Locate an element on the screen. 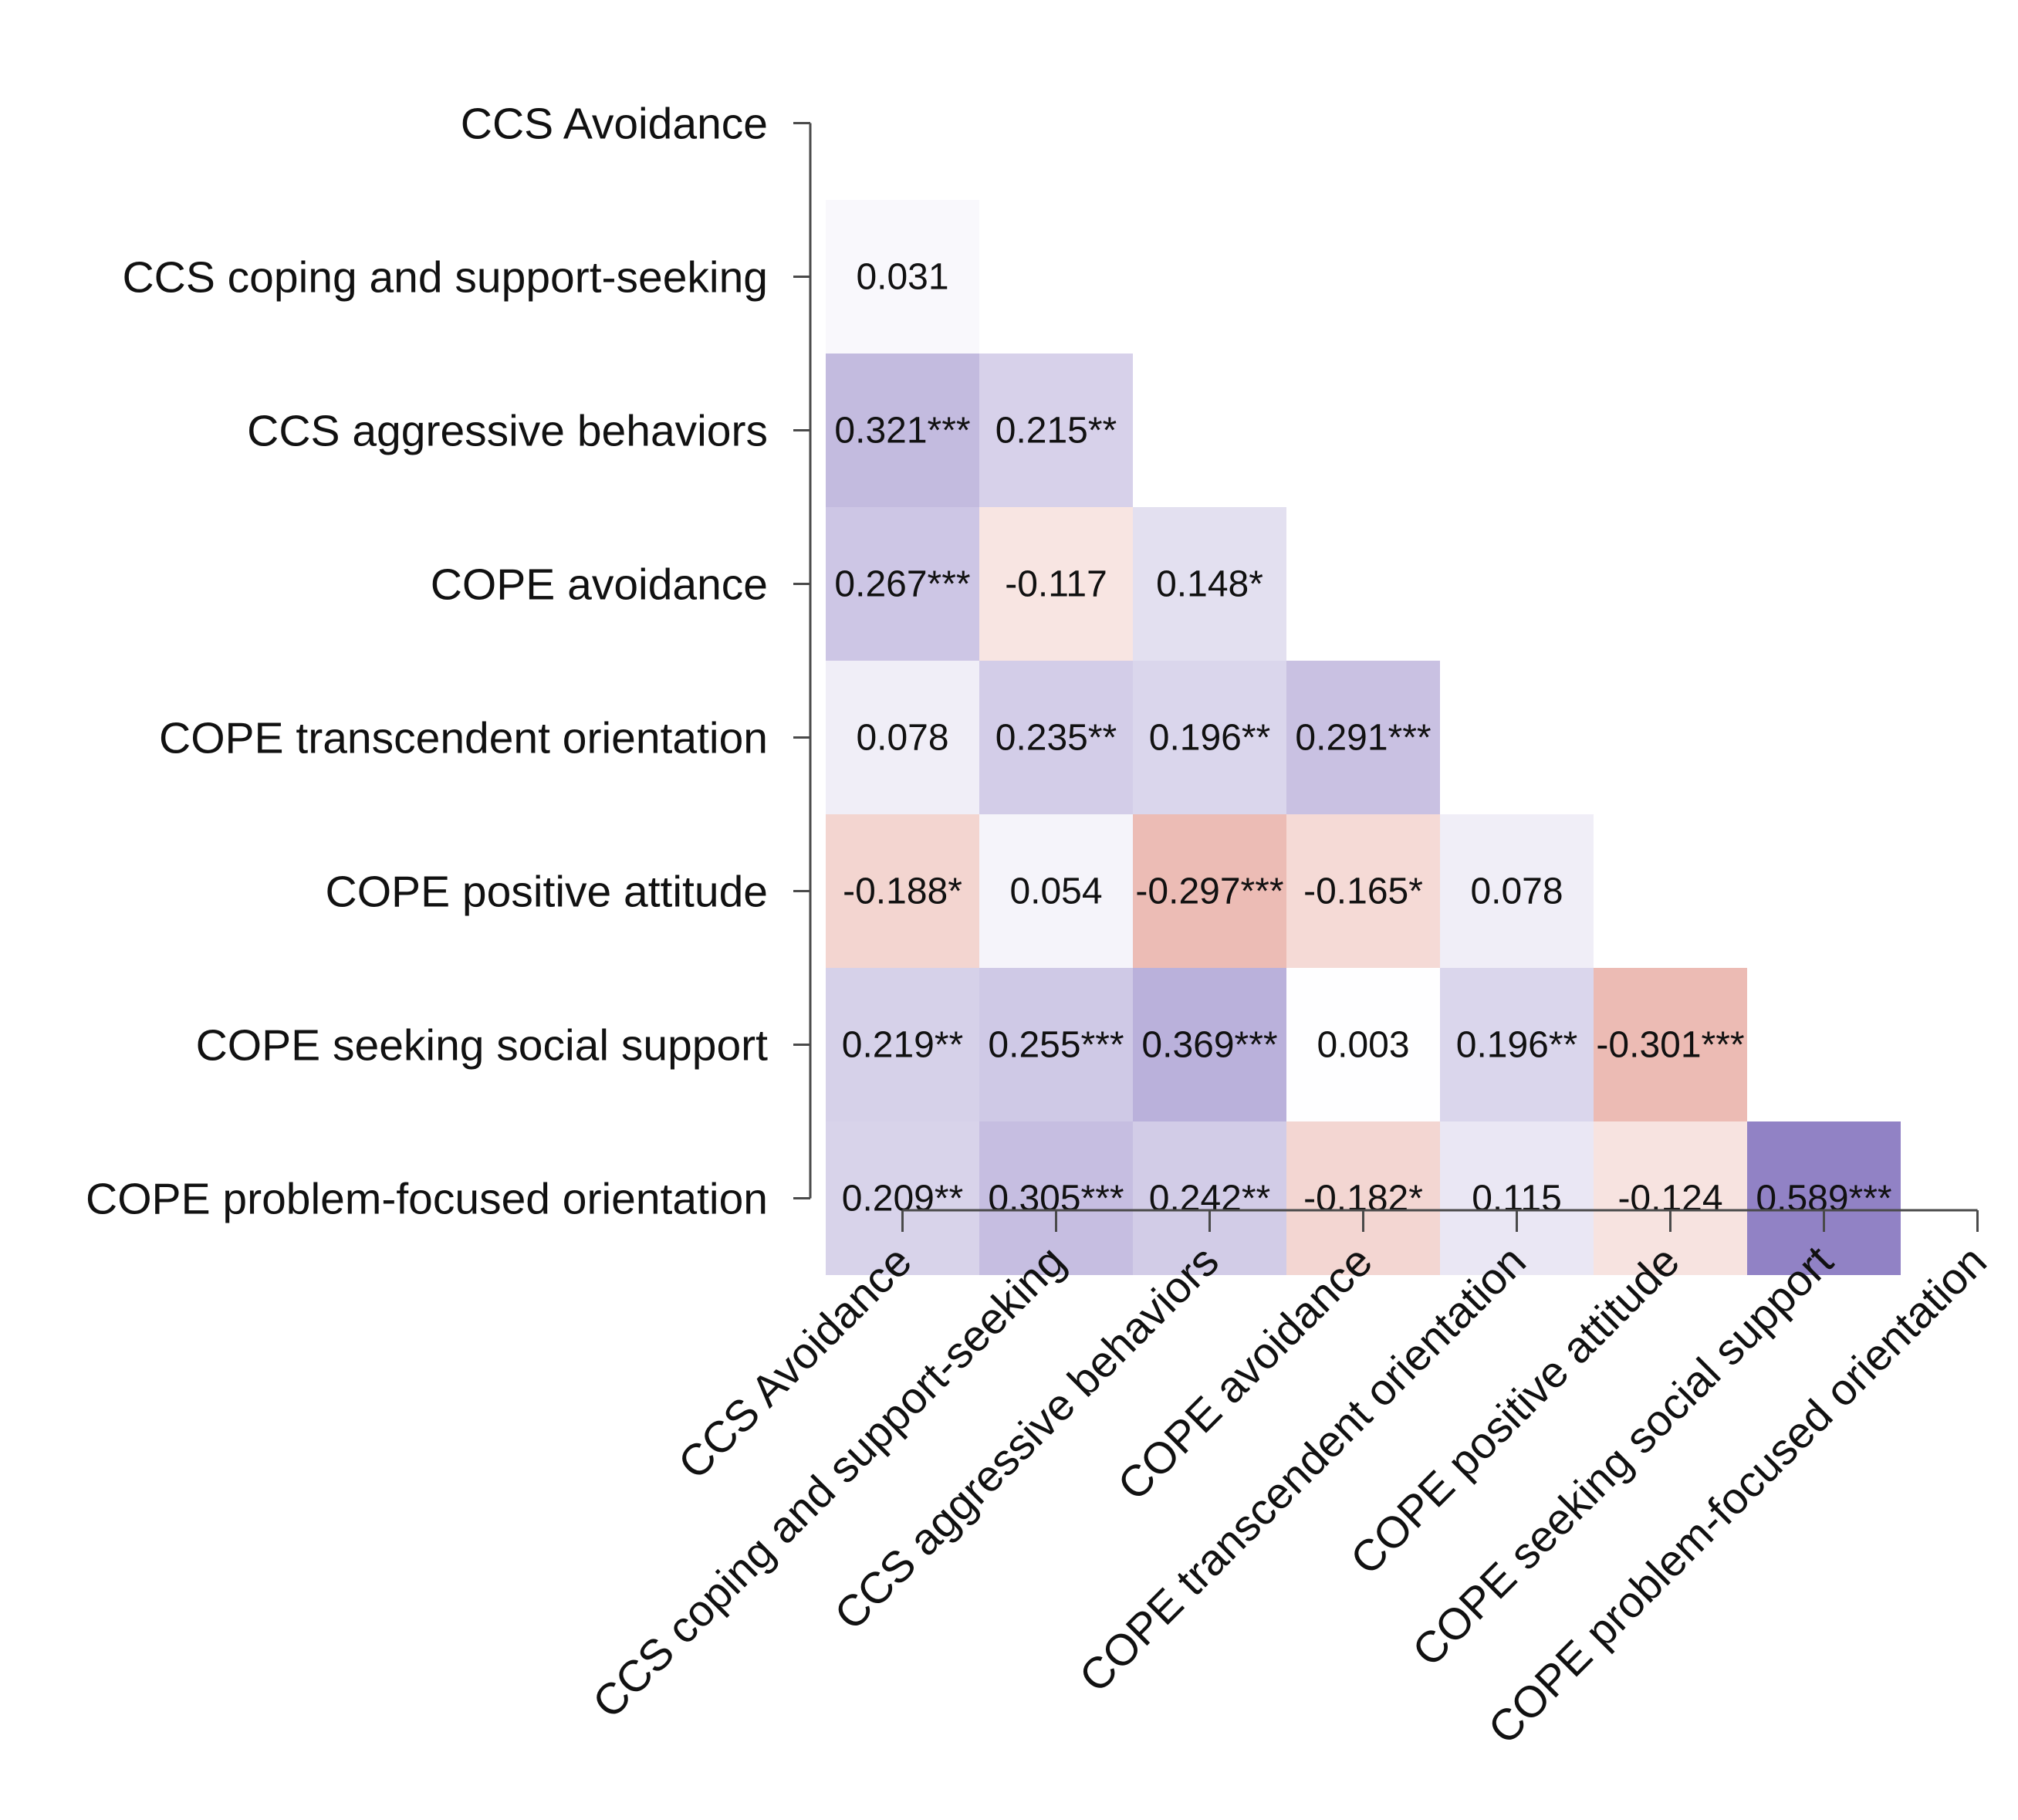 The height and width of the screenshot is (1820, 2018). cell-value-label-5-2: -0.297*** is located at coordinates (1209, 891).